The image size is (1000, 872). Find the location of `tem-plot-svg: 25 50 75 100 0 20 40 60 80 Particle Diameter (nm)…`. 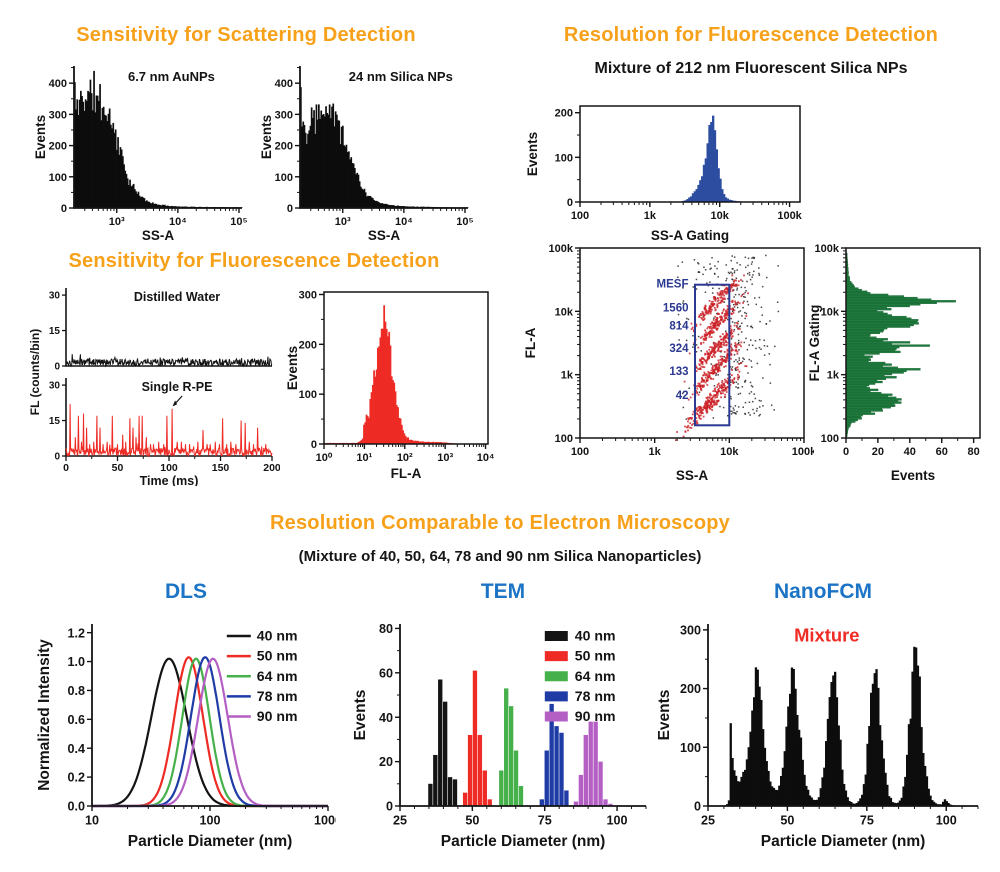

tem-plot-svg: 25 50 75 100 0 20 40 60 80 Particle Diameter (nm)… is located at coordinates (499, 736).